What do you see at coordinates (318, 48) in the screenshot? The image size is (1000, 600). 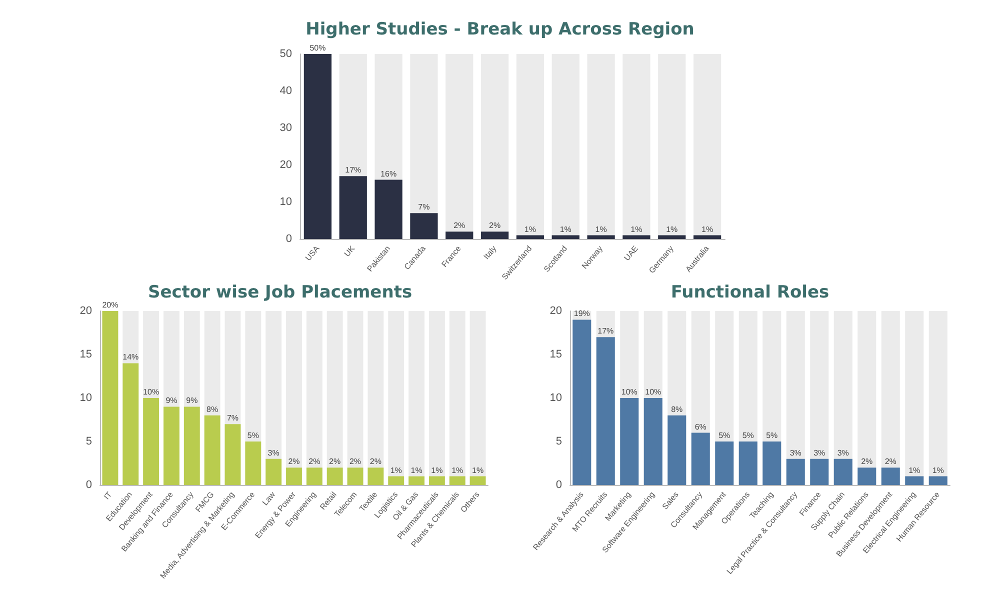 I see `data-label: 50%` at bounding box center [318, 48].